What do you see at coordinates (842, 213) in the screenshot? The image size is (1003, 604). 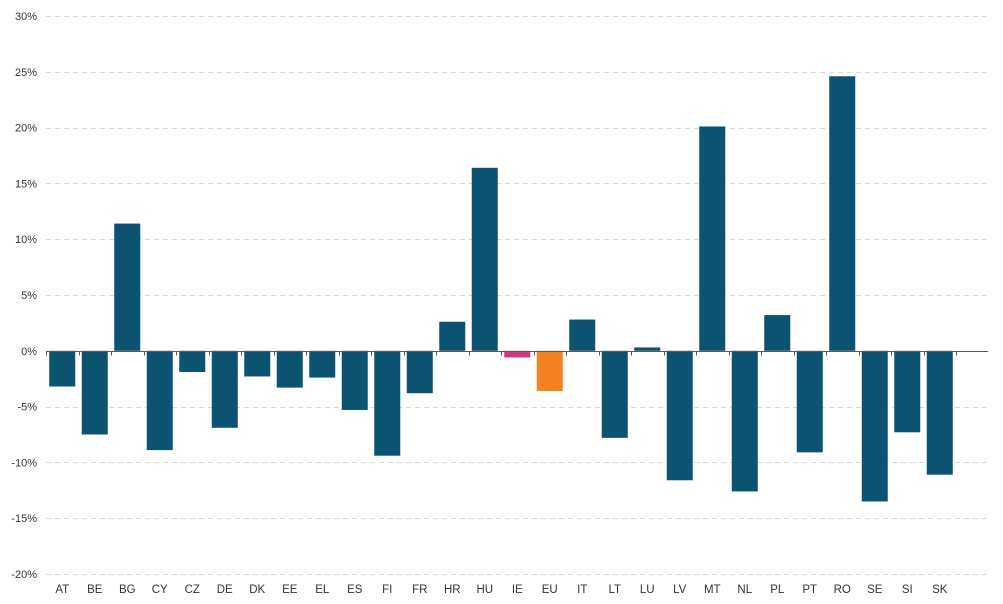 I see `bar-ro` at bounding box center [842, 213].